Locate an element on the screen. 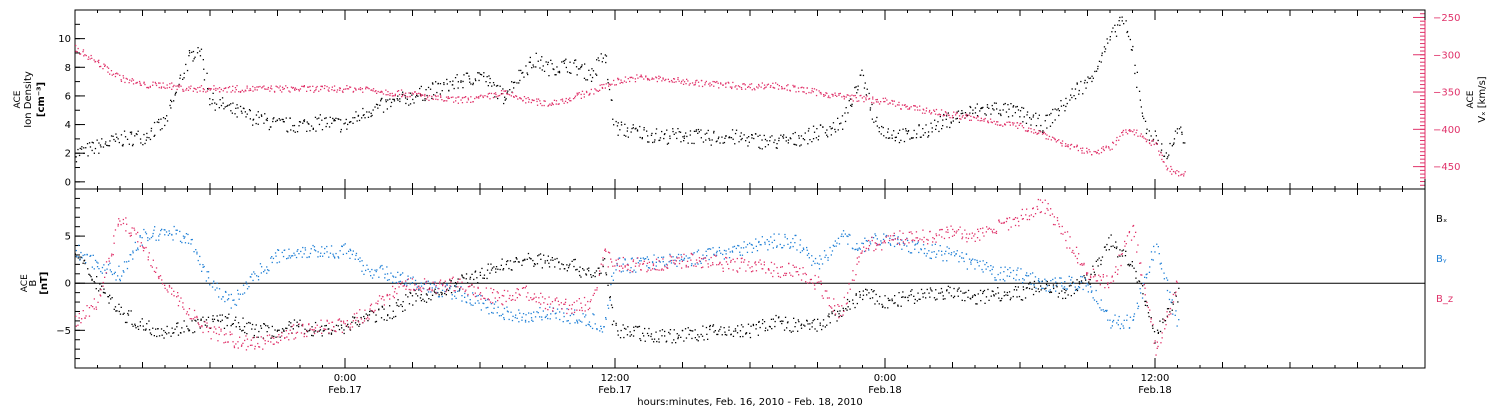 This screenshot has width=1500, height=410. top-y-tick-label: 10 is located at coordinates (64, 39).